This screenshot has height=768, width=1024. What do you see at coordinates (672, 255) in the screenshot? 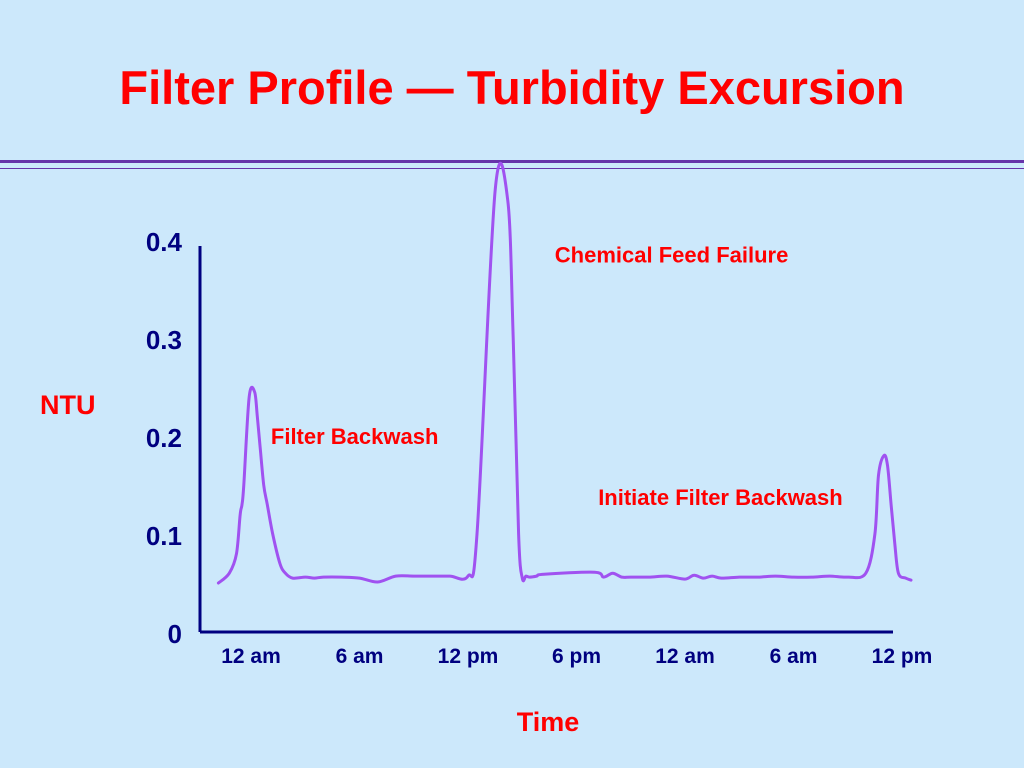
I see `annotation-label: Chemical Feed Failure` at bounding box center [672, 255].